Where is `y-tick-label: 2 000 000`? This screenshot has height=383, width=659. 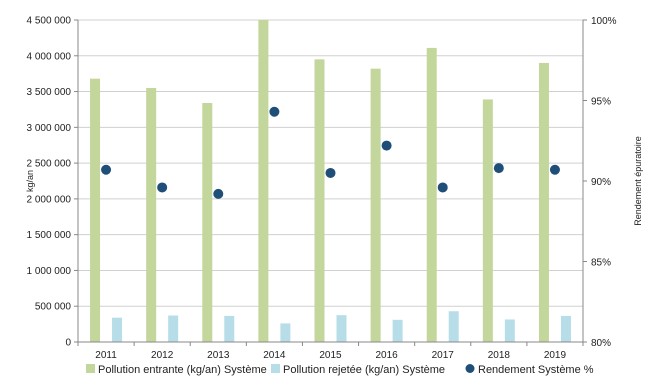 y-tick-label: 2 000 000 is located at coordinates (49, 199).